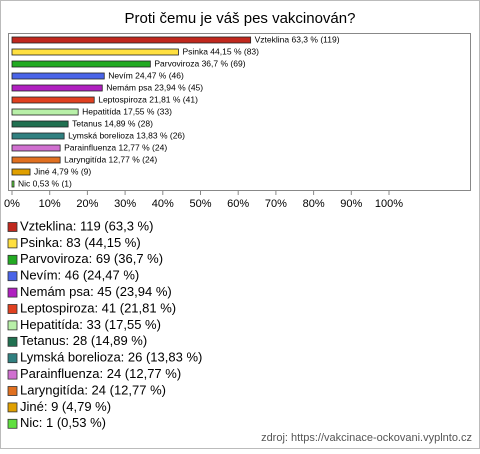  Describe the element at coordinates (238, 204) in the screenshot. I see `x-tick-label: 60%` at that location.